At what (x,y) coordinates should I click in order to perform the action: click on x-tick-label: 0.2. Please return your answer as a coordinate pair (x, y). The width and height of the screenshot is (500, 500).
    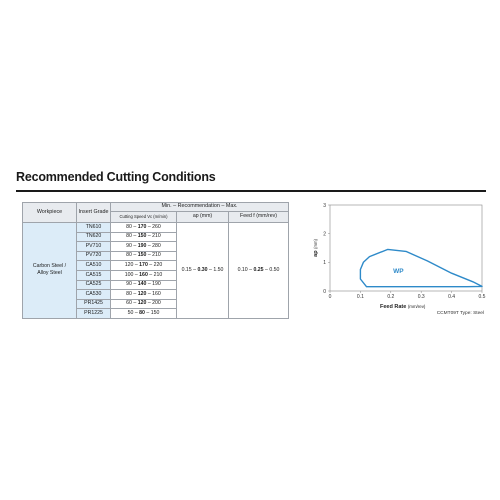
    Looking at the image, I should click on (390, 297).